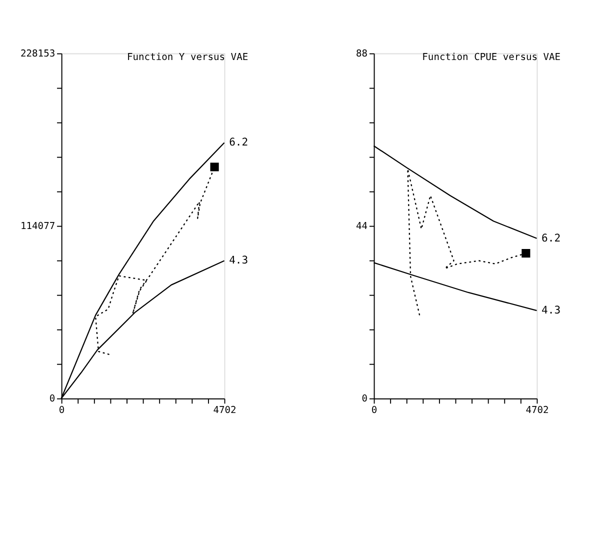 The width and height of the screenshot is (600, 545). What do you see at coordinates (38, 226) in the screenshot?
I see `y-tick-label: 114077` at bounding box center [38, 226].